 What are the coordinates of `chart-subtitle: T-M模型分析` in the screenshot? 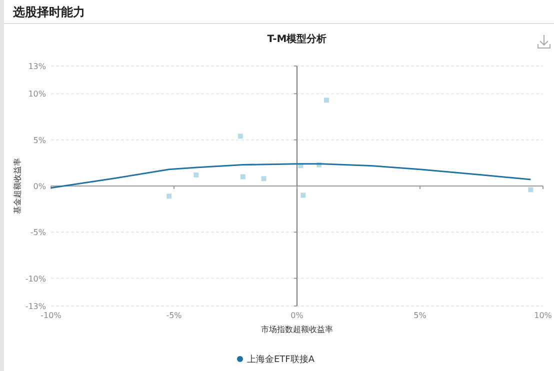 It's located at (297, 39).